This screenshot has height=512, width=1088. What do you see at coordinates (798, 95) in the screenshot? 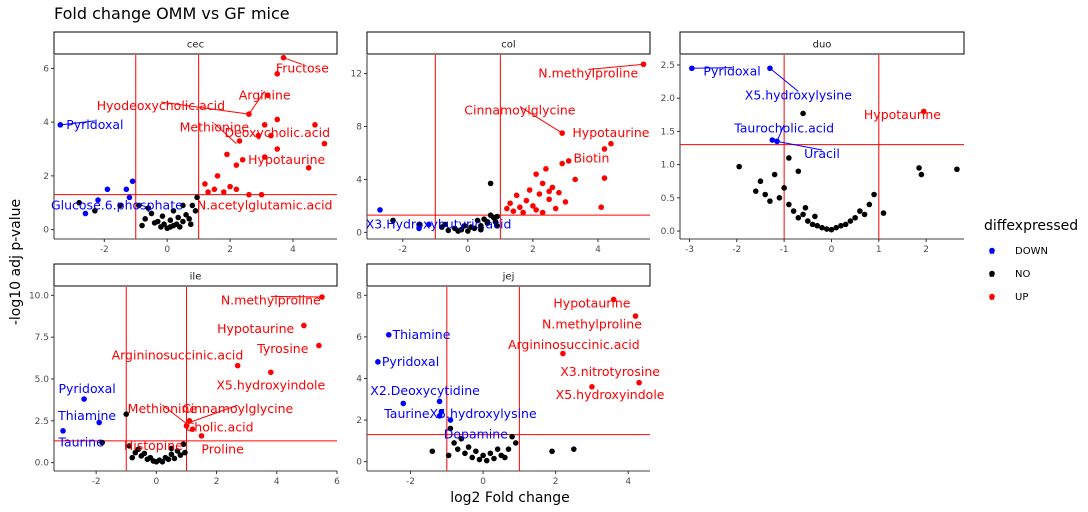
I see `point-label: X5.hydroxylysine` at bounding box center [798, 95].